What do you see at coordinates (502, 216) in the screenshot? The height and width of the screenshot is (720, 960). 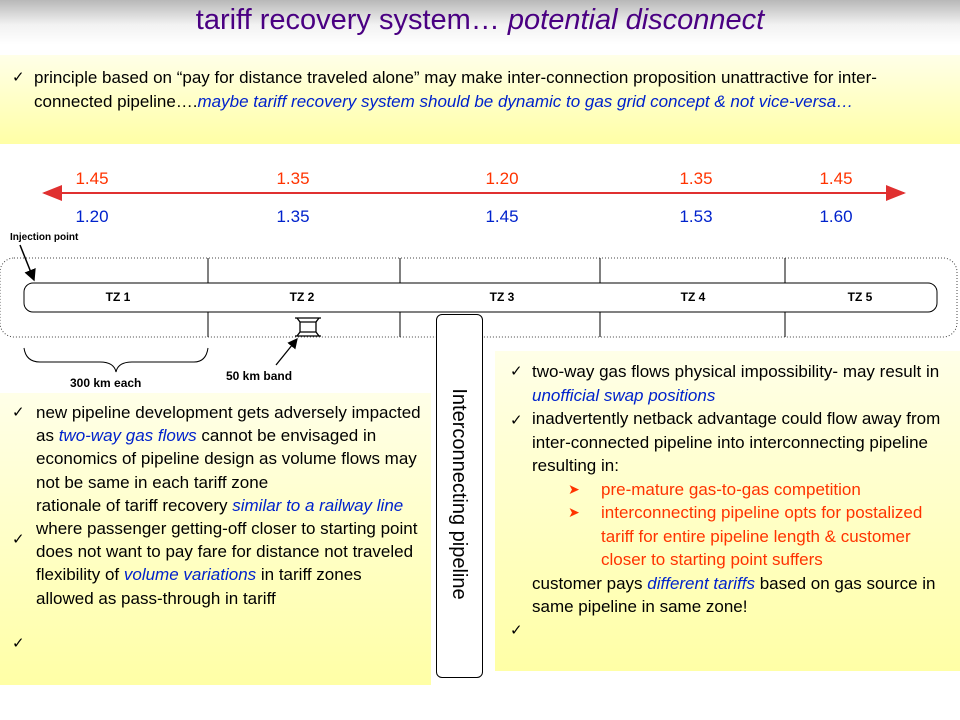 I see `tariff-bottom-3: 1.45` at bounding box center [502, 216].